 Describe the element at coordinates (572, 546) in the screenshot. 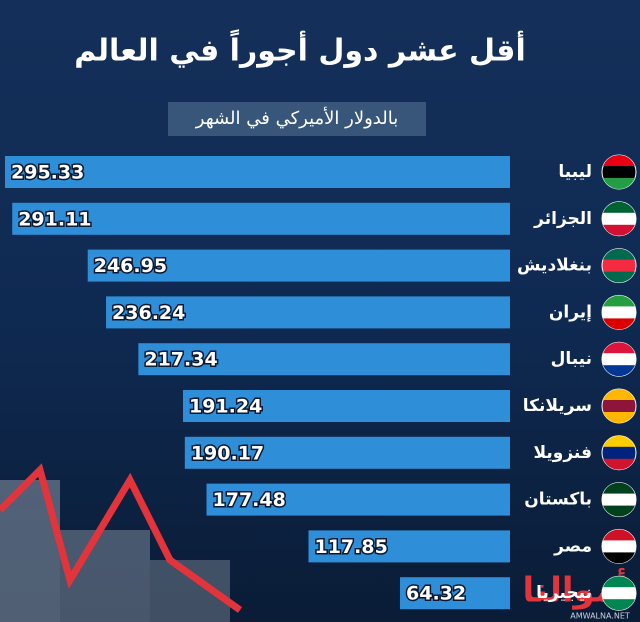

I see `category-label: مصر` at that location.